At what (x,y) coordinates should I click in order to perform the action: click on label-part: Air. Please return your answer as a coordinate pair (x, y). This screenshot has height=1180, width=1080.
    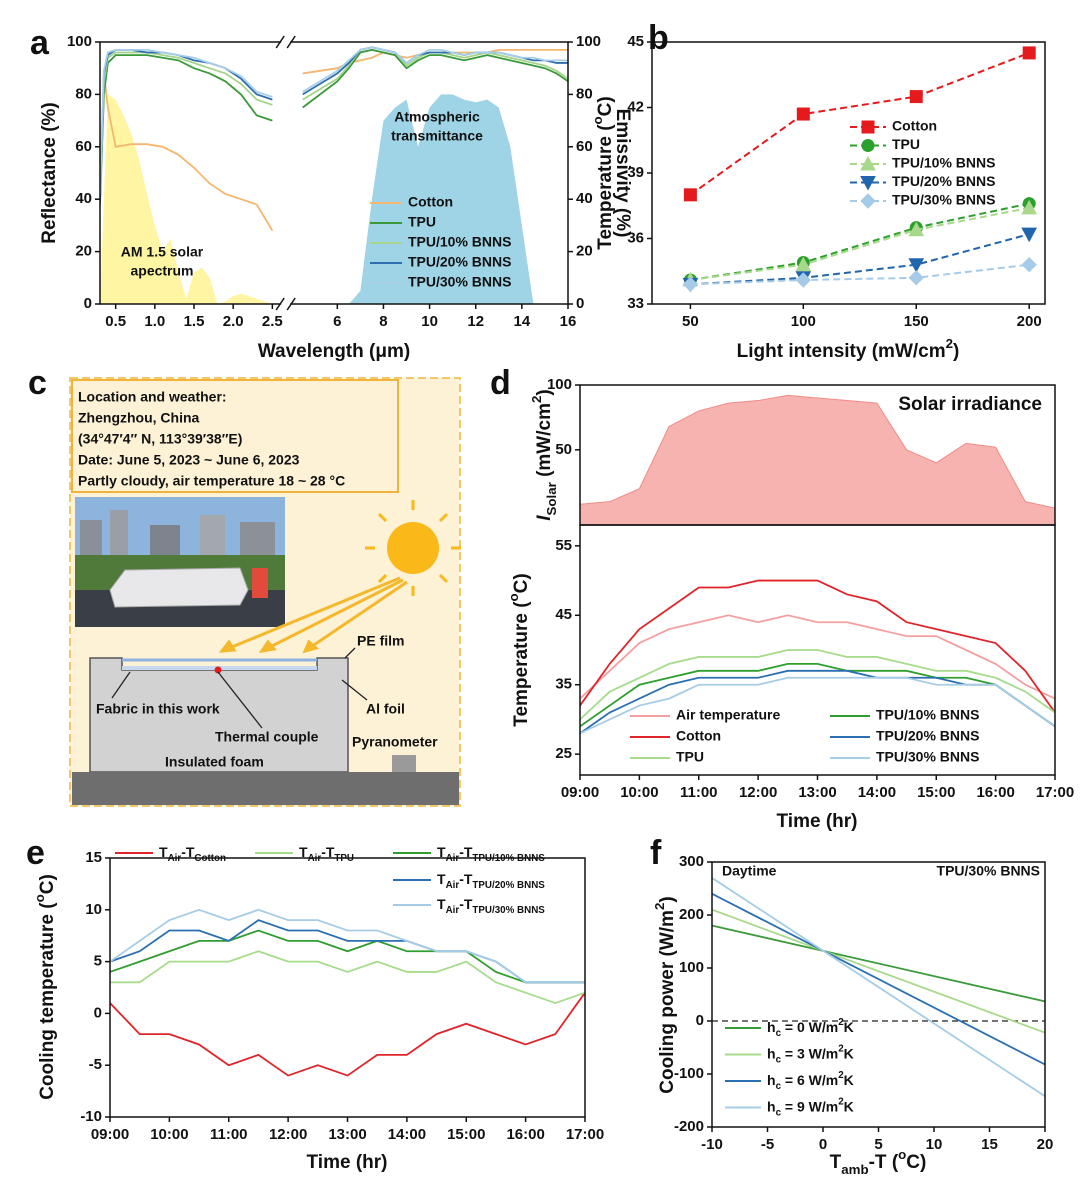
    Looking at the image, I should click on (453, 885).